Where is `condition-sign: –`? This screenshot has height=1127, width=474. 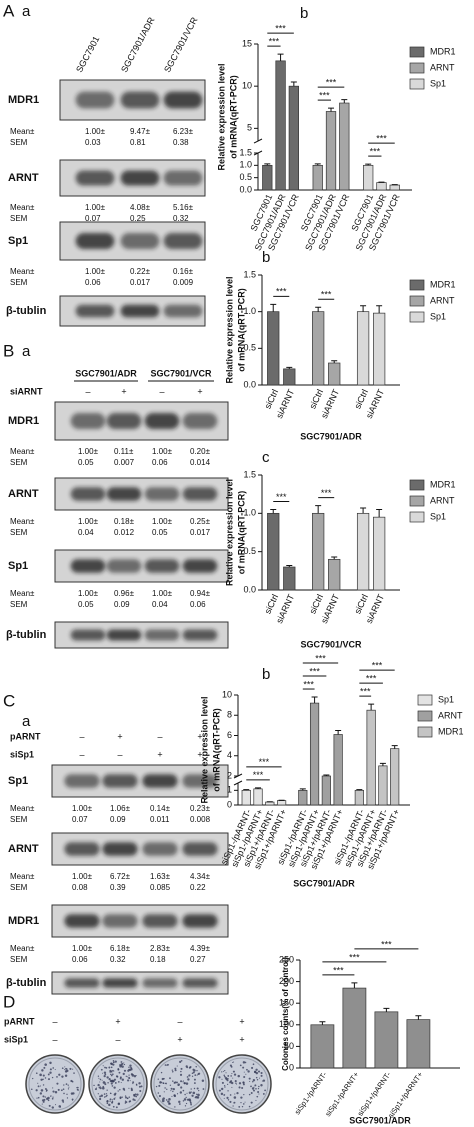 condition-sign: – is located at coordinates (119, 754).